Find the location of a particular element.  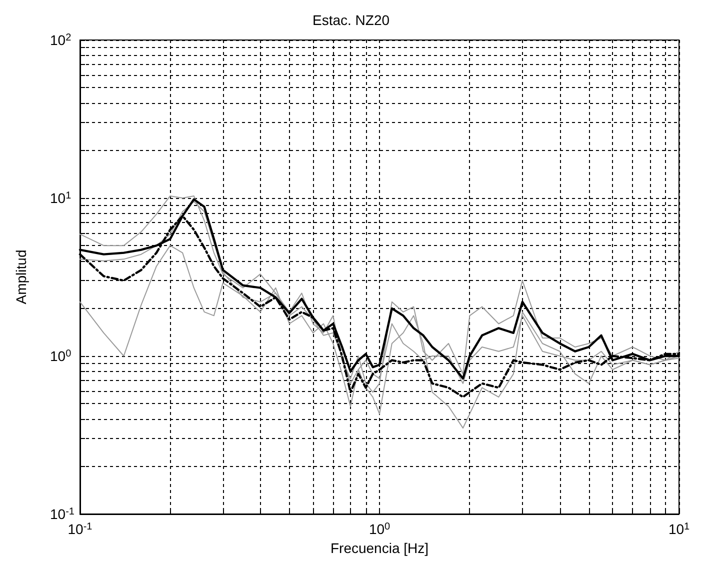

x-axis-title: Frecuencia [Hz] is located at coordinates (379, 548).